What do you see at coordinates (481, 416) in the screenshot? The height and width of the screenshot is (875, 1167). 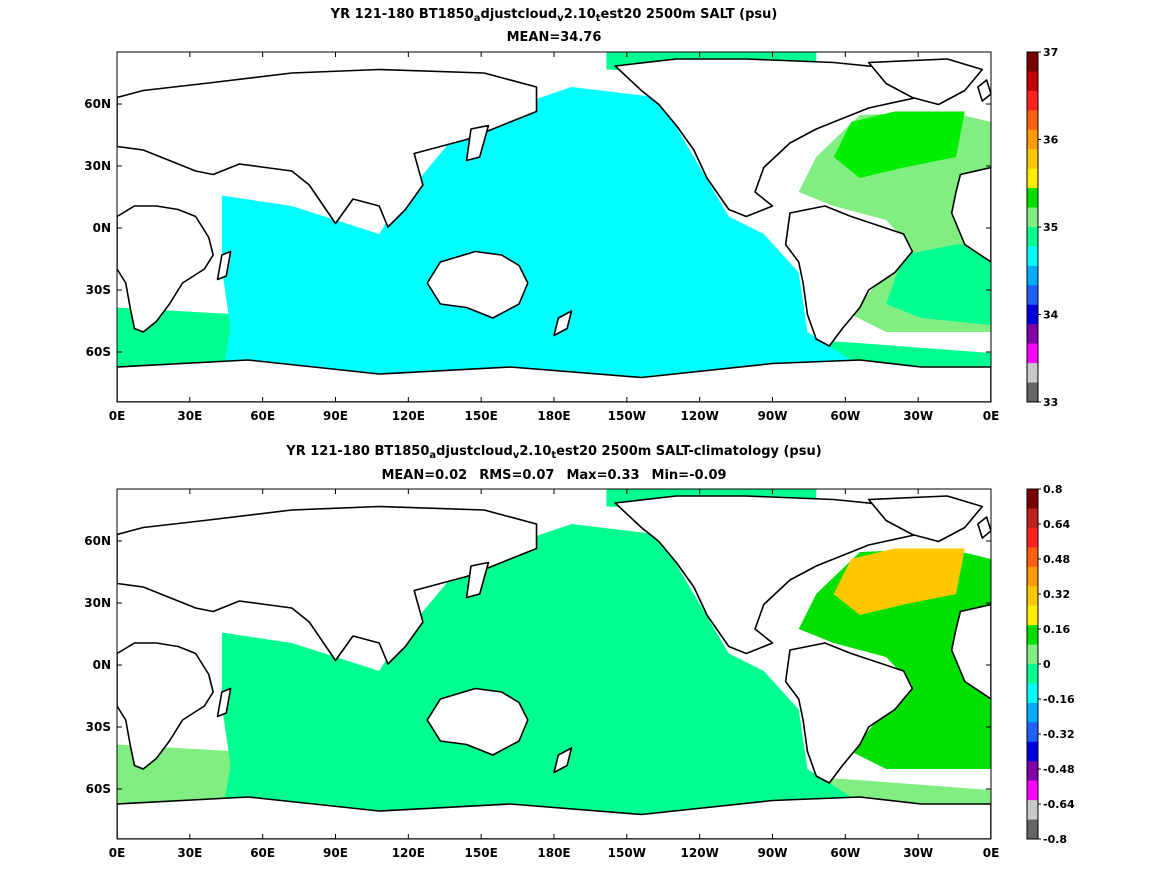 I see `x-tick-label: 150E` at bounding box center [481, 416].